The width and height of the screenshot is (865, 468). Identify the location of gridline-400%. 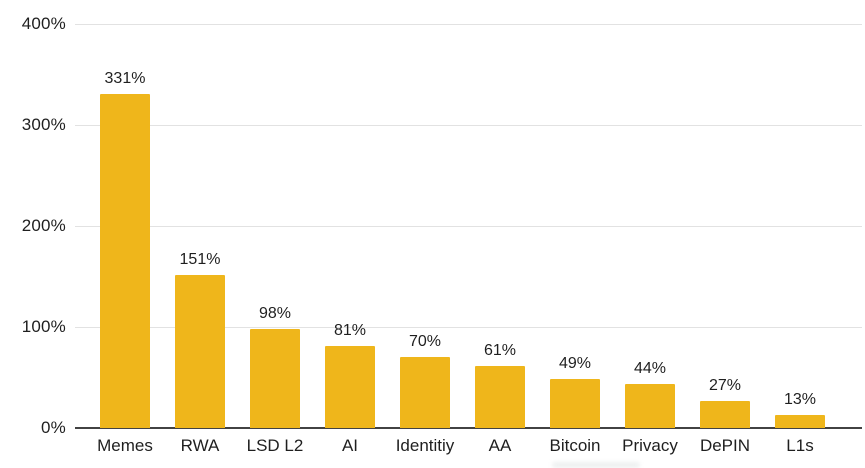
(468, 24).